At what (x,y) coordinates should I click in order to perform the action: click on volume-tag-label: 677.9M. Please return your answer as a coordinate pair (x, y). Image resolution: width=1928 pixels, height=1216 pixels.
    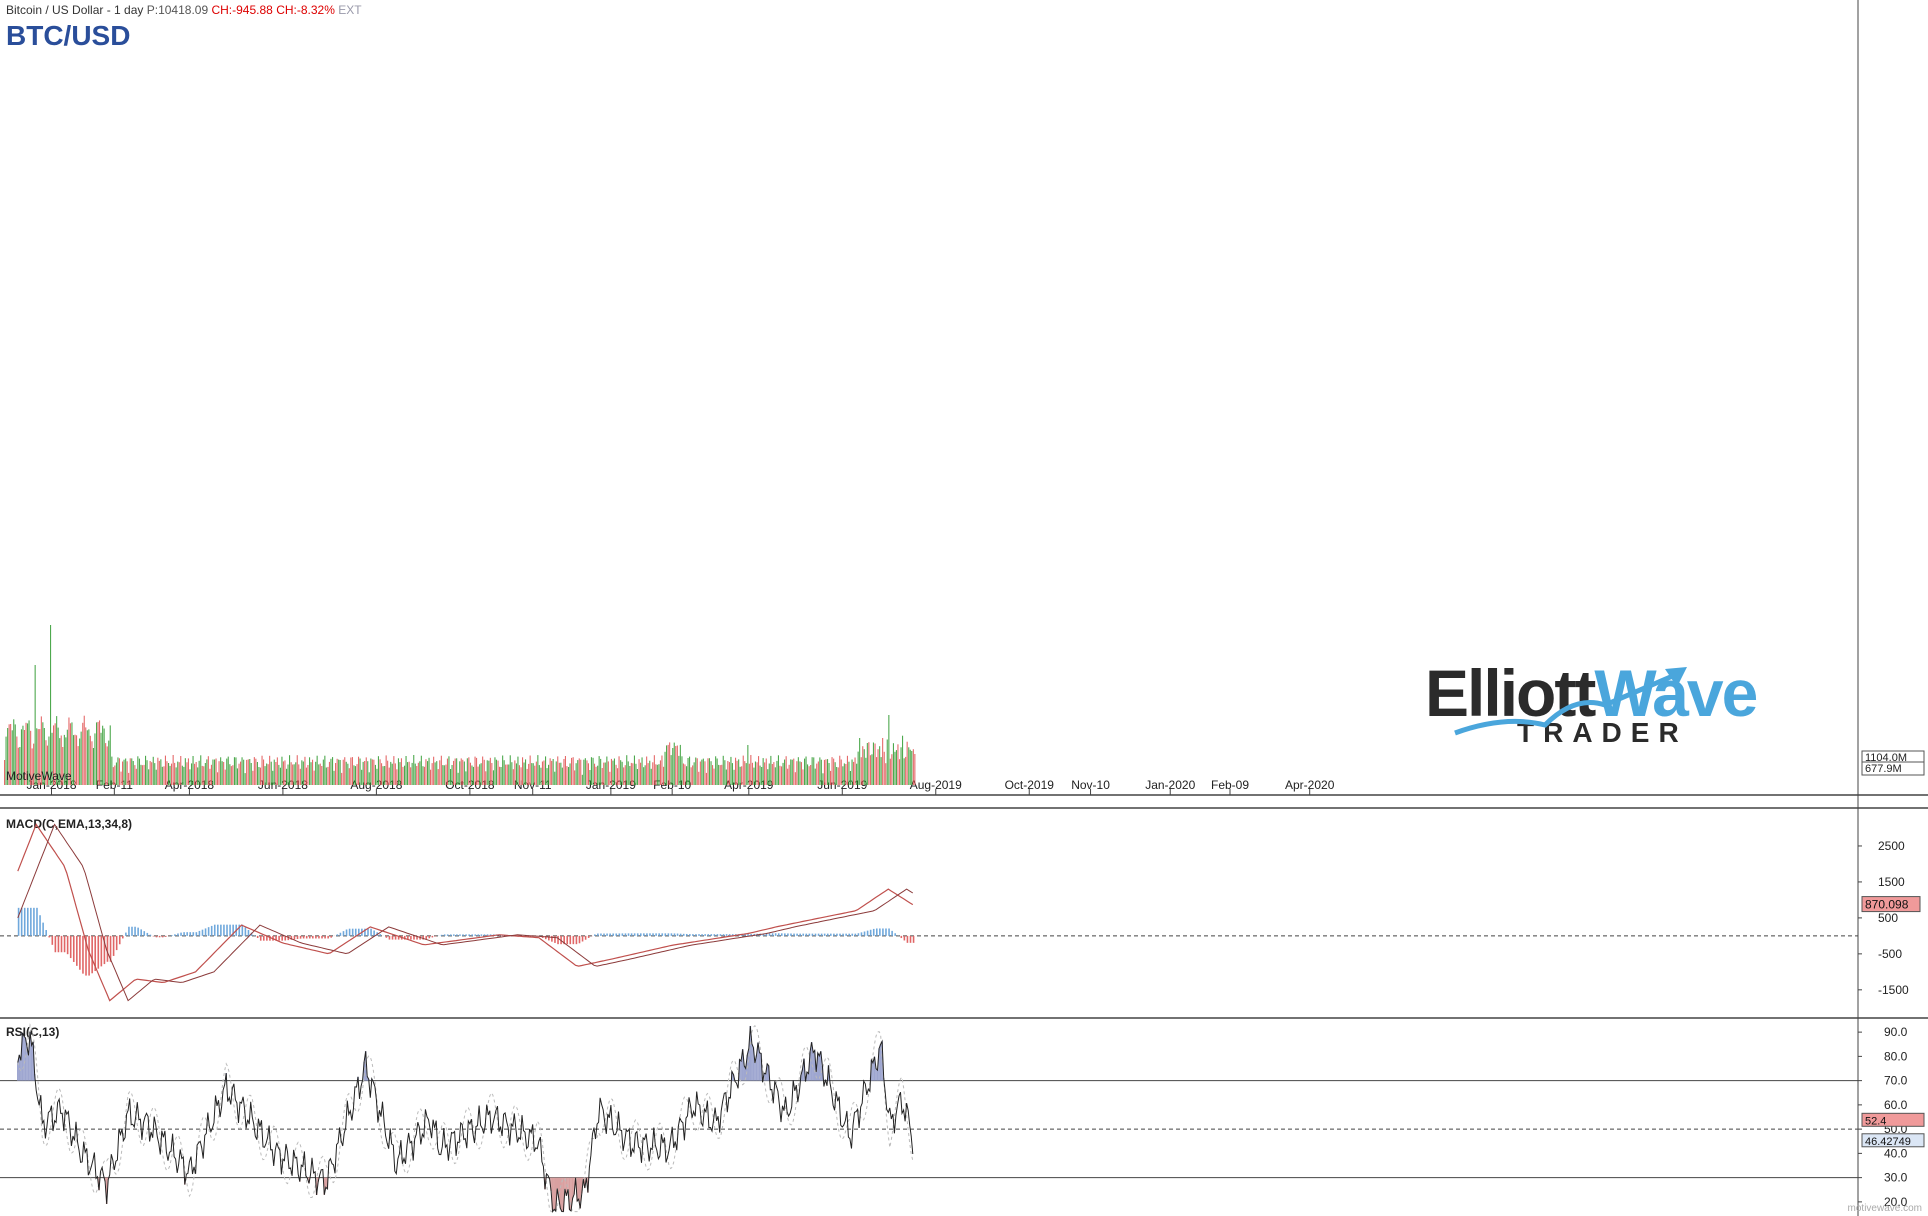
    Looking at the image, I should click on (1883, 769).